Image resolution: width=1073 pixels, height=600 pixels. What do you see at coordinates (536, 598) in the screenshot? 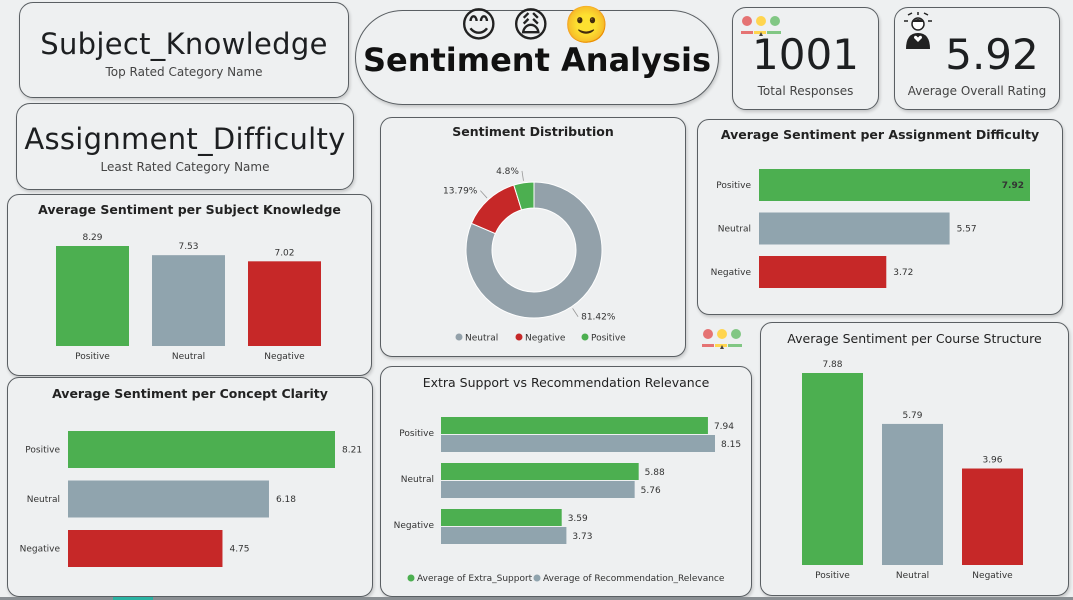
I see `bottom-scrollbar` at bounding box center [536, 598].